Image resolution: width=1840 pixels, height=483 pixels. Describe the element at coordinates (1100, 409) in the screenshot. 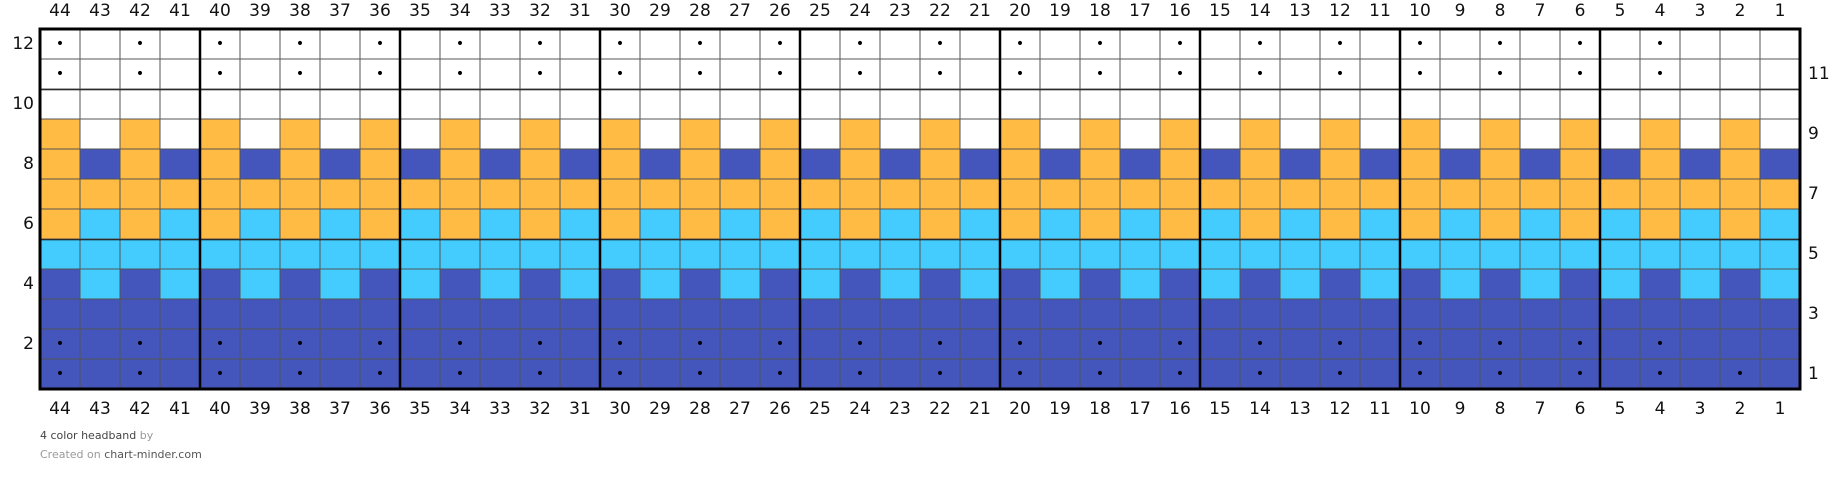

I see `column-number: 18` at that location.